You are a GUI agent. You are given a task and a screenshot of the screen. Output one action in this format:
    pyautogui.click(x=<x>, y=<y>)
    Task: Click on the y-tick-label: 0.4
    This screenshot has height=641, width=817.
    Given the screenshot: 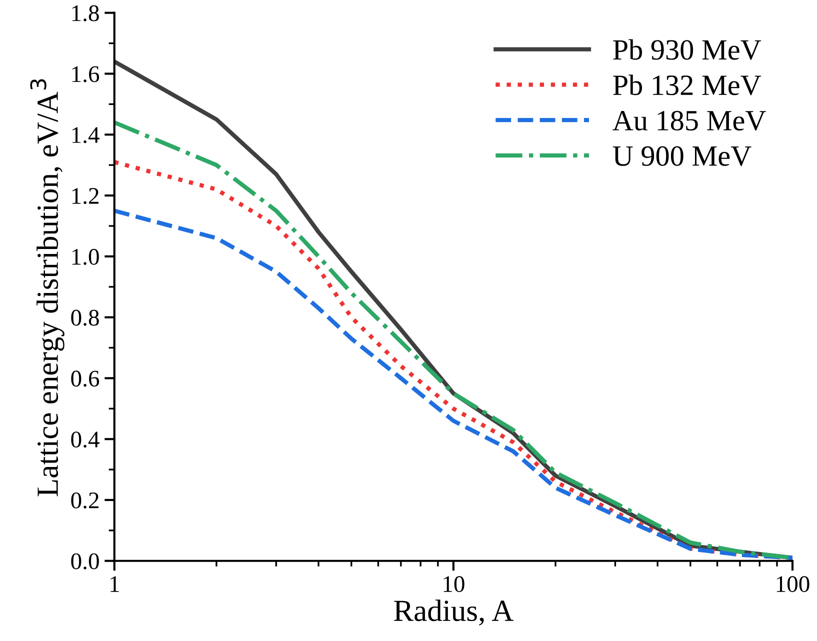 What is the action you would take?
    pyautogui.click(x=85, y=440)
    